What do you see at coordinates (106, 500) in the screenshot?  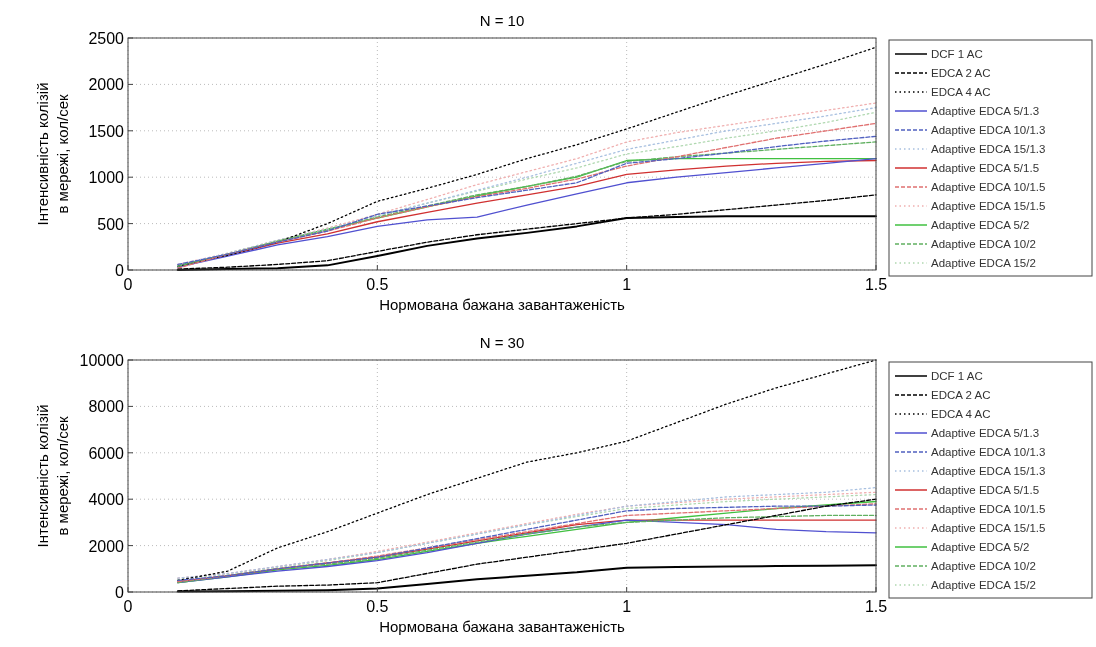 I see `y-tick-label: 4000` at bounding box center [106, 500].